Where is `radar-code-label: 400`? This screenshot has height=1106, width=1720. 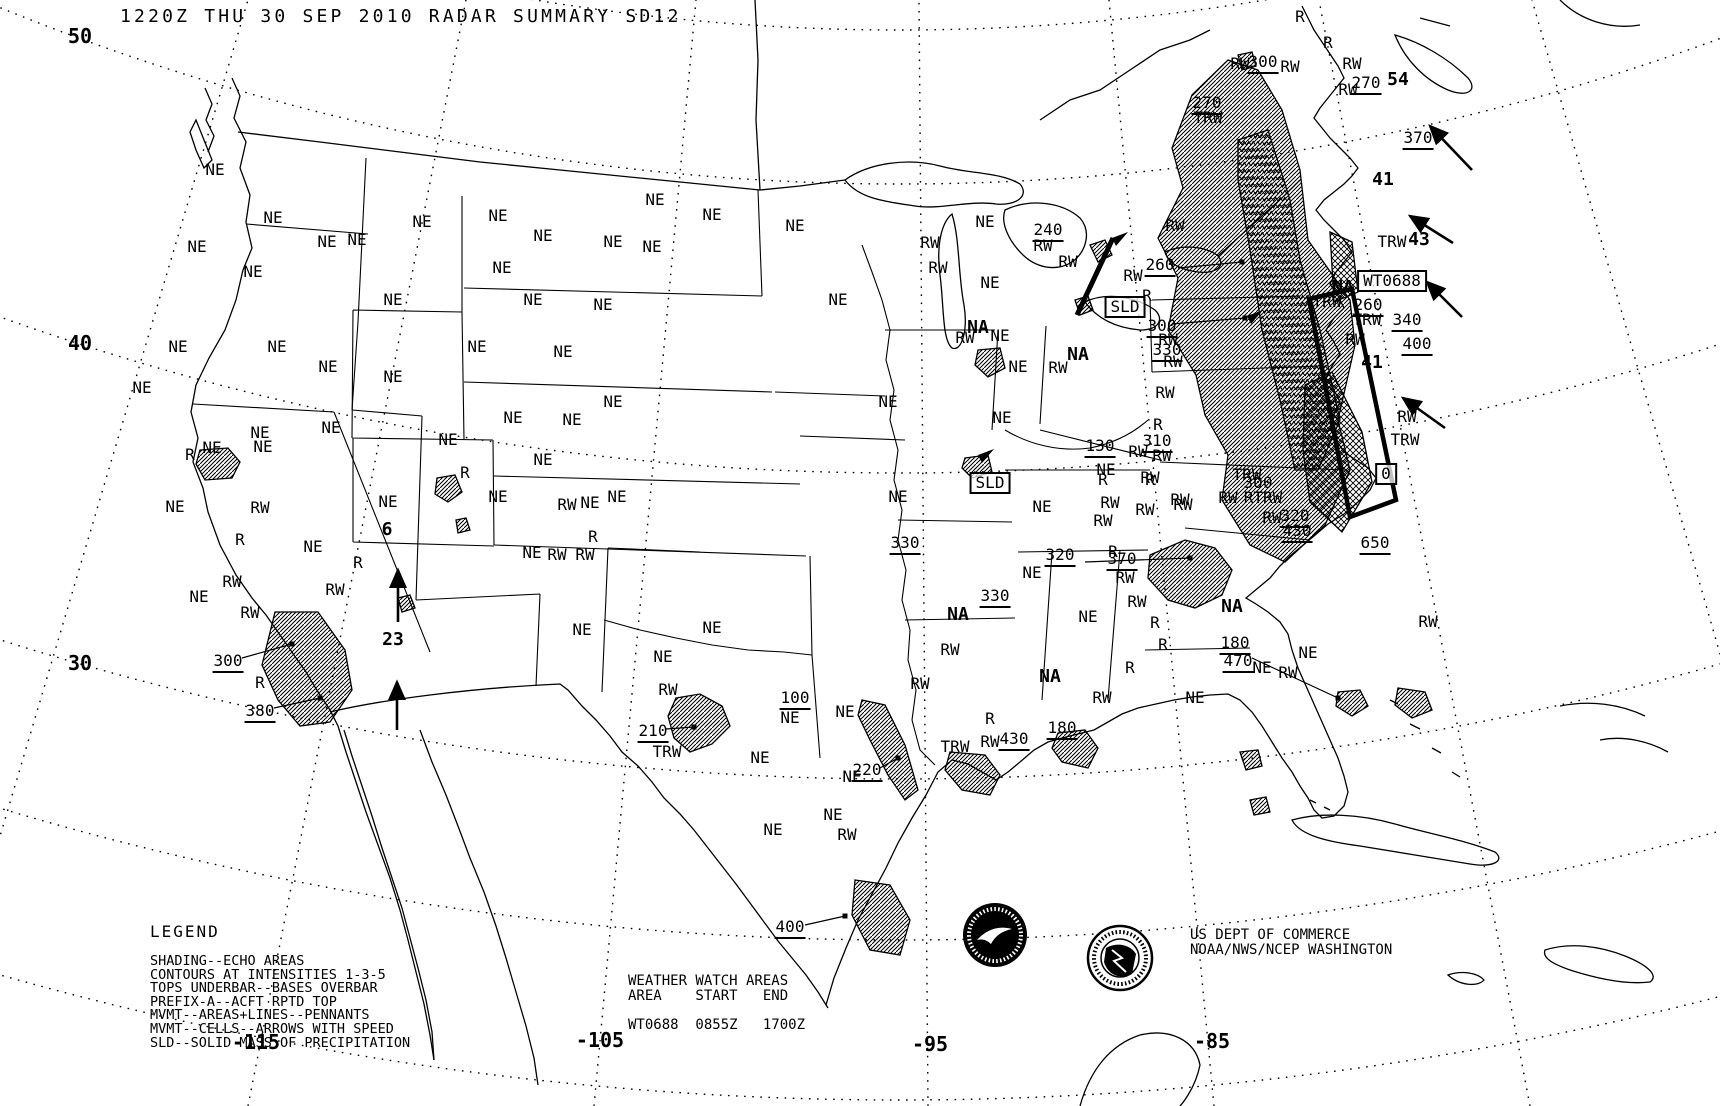
radar-code-label: 400 is located at coordinates (1417, 346).